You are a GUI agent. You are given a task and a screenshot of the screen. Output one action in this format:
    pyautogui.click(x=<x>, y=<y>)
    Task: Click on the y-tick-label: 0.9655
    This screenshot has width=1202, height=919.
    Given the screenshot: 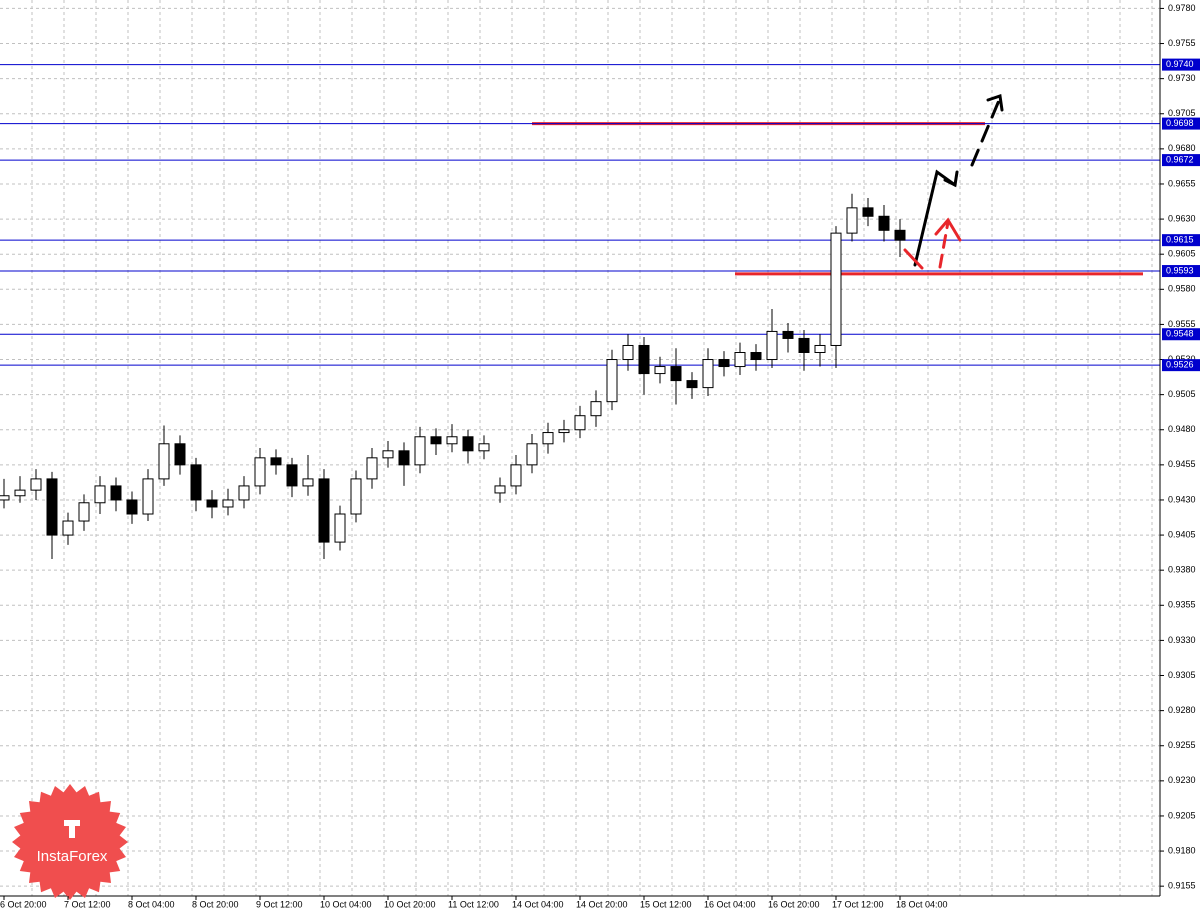 What is the action you would take?
    pyautogui.click(x=1182, y=183)
    